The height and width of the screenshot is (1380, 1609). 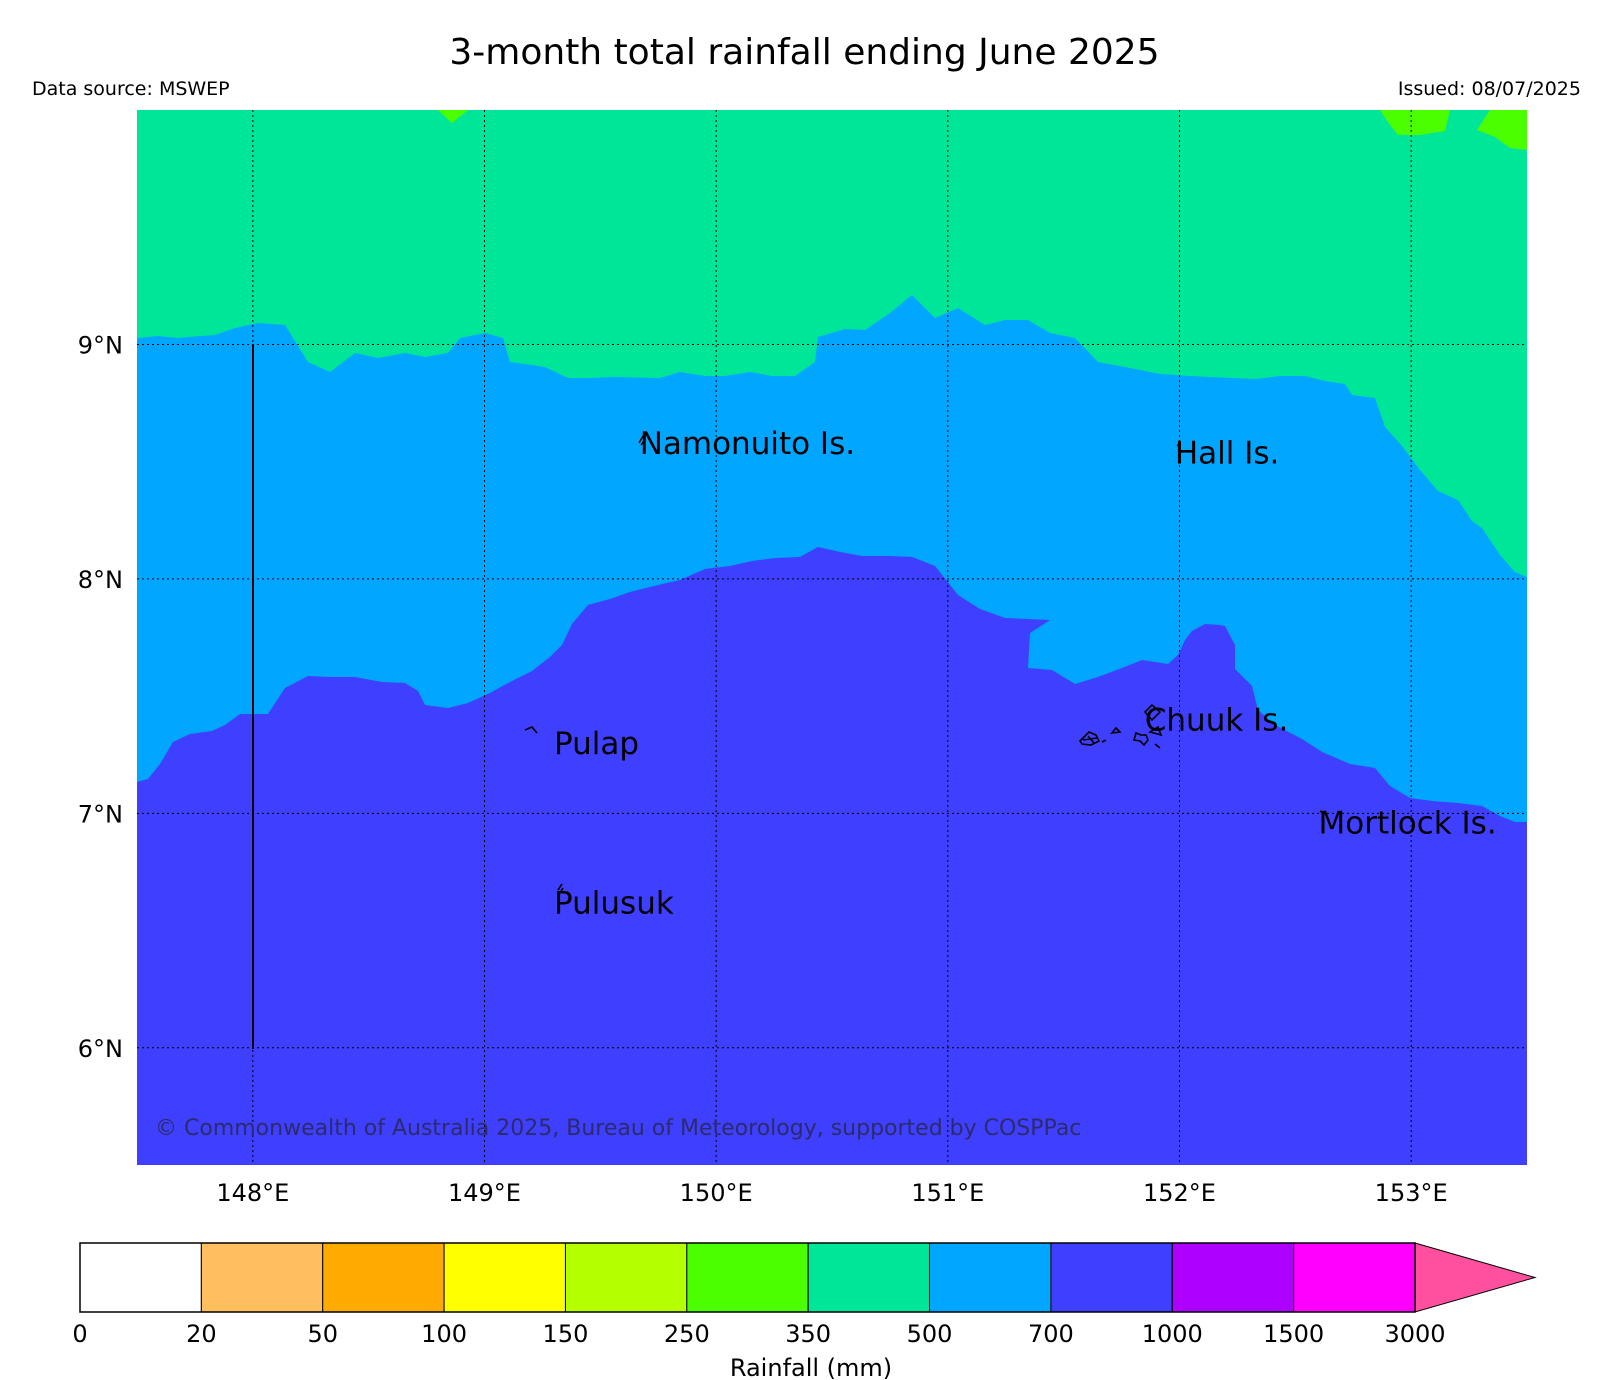 I want to click on colorbar-outline, so click(x=747, y=1277).